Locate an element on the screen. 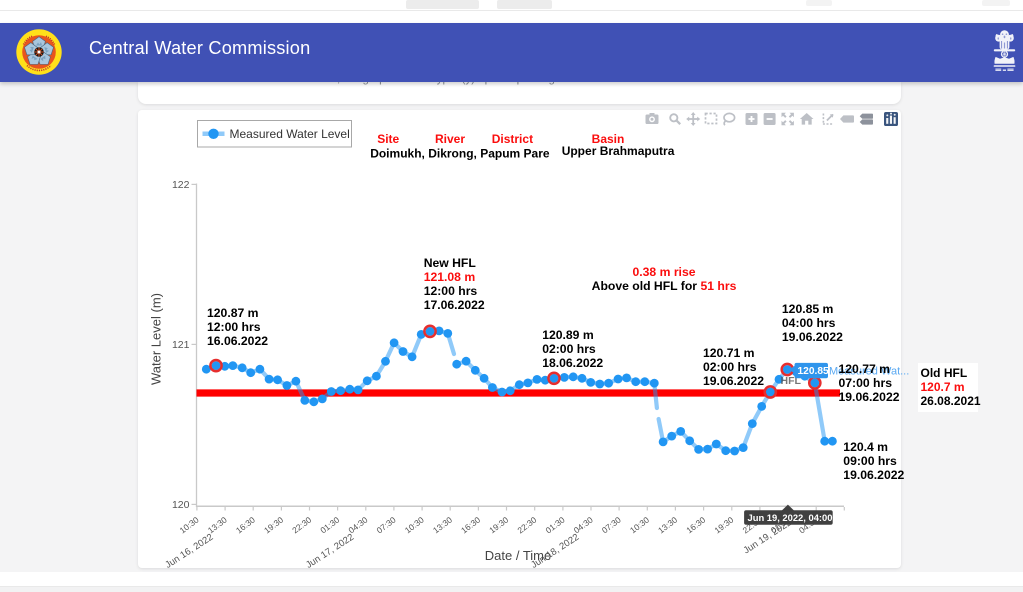  svg-text: Upper Brahmaputra is located at coordinates (618, 151).